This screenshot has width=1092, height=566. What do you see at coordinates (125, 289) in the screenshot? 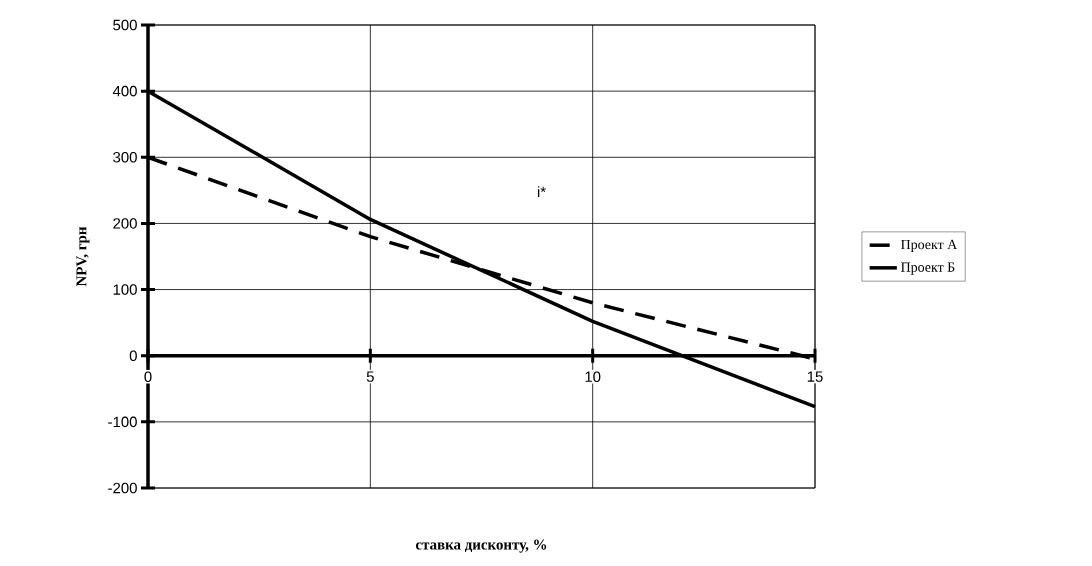
I see `y-tick-label: 100` at bounding box center [125, 289].